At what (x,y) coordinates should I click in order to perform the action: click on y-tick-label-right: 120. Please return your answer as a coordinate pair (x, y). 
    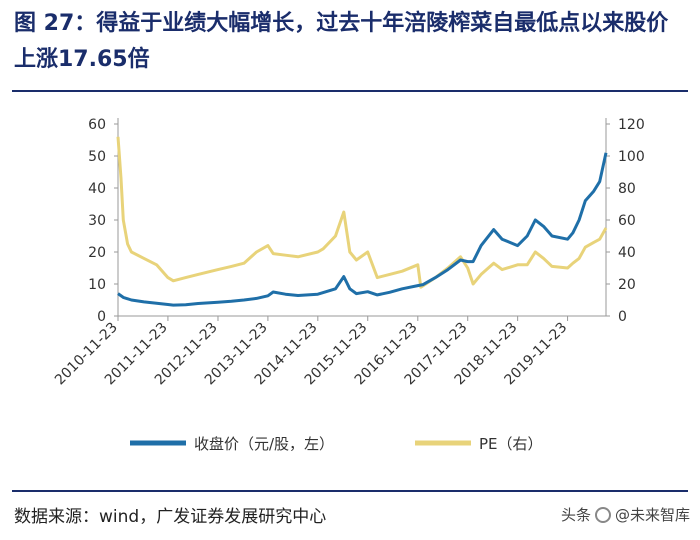
    Looking at the image, I should click on (631, 125).